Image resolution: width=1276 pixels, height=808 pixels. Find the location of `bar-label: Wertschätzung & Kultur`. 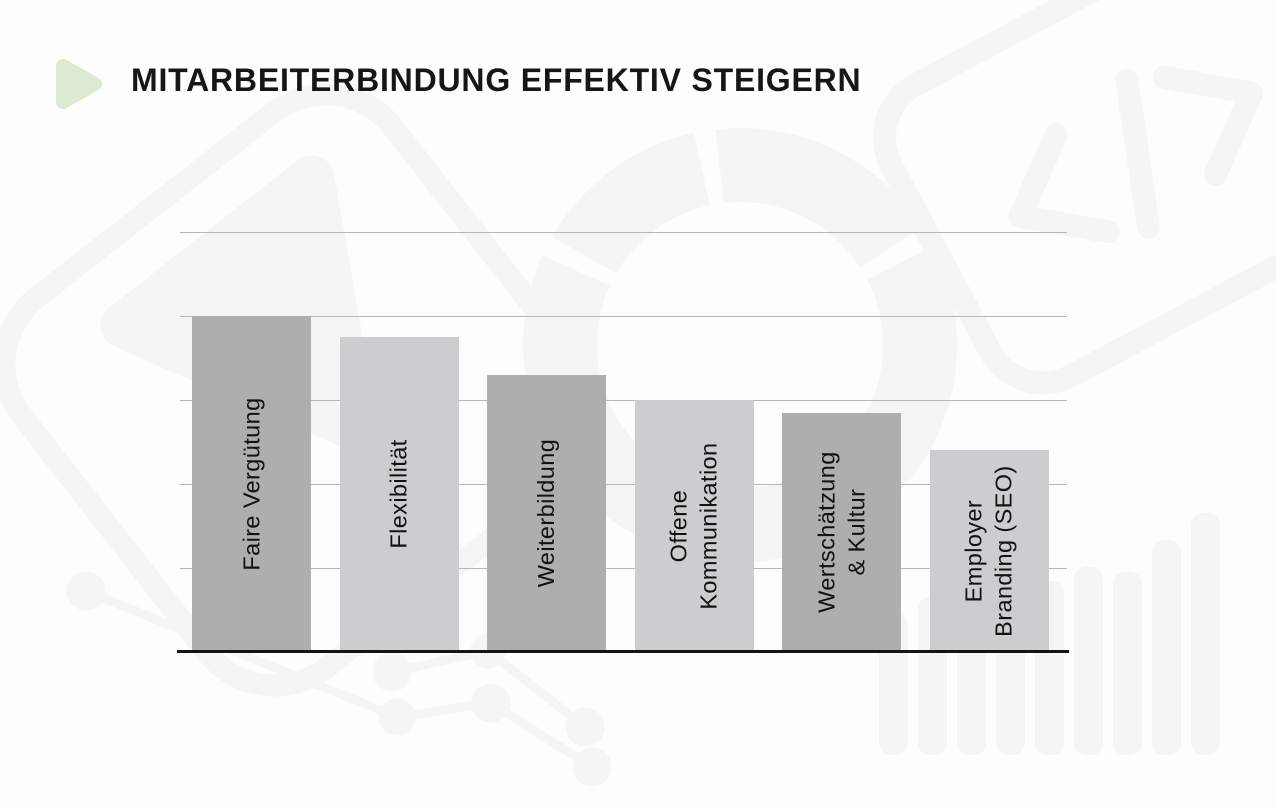

bar-label: Wertschätzung & Kultur is located at coordinates (841, 532).